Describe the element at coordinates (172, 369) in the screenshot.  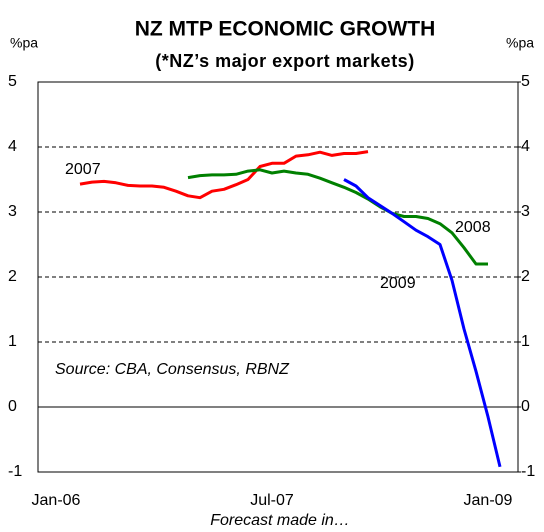
I see `source-note: Source: CBA, Consensus, RBNZ` at that location.